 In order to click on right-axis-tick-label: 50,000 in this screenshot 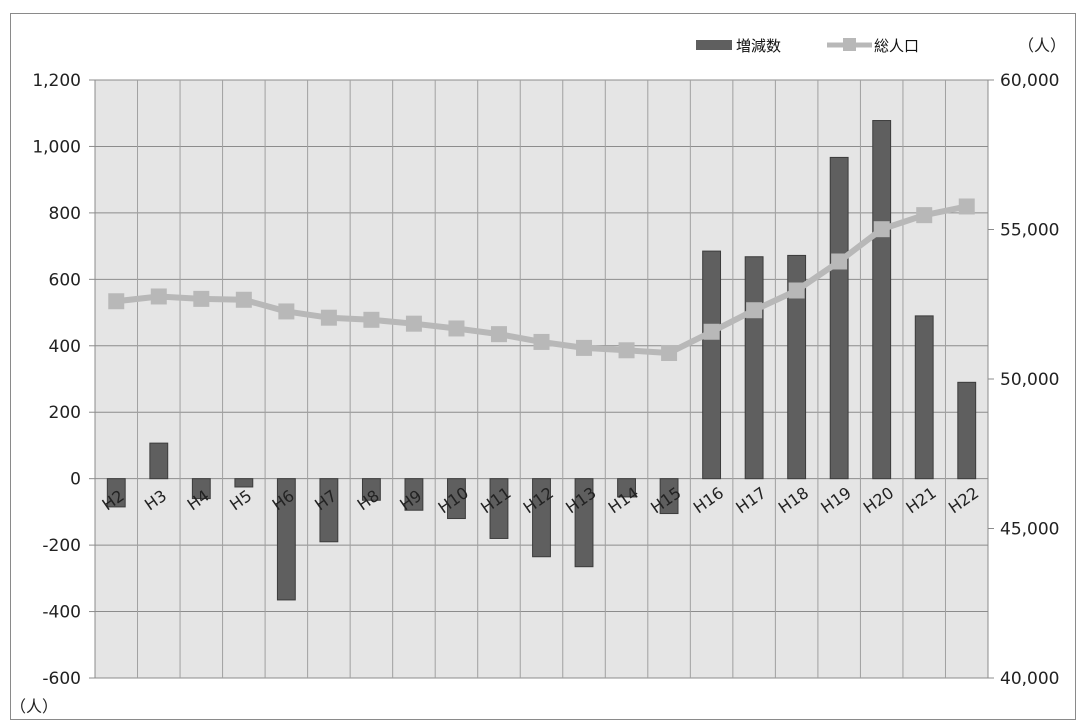, I will do `click(1029, 380)`.